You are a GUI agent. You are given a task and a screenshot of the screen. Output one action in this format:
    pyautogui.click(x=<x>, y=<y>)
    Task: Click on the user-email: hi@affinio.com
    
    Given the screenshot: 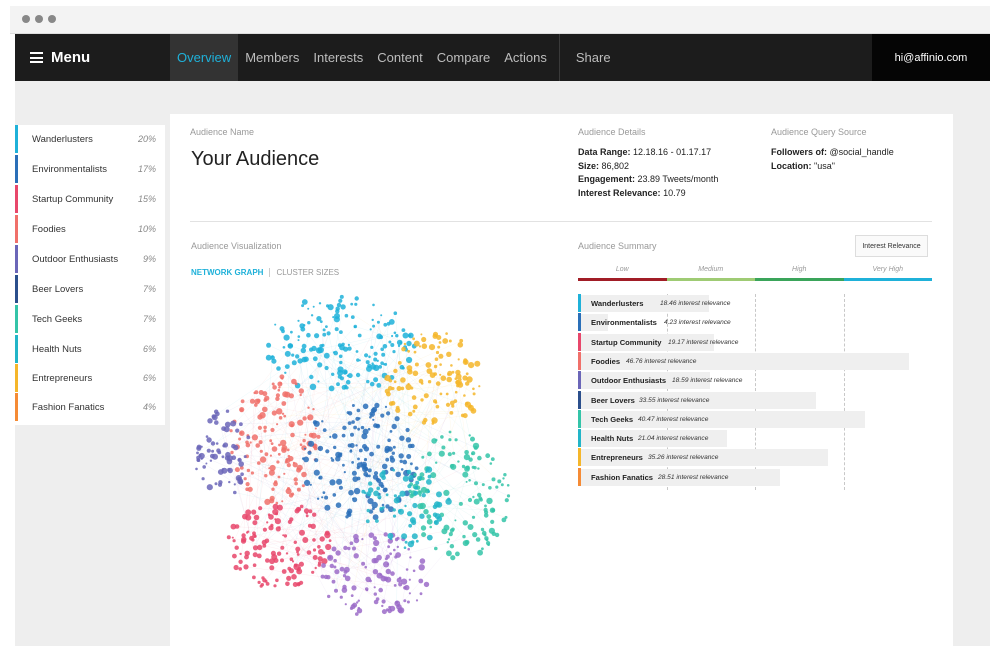 What is the action you would take?
    pyautogui.click(x=931, y=57)
    